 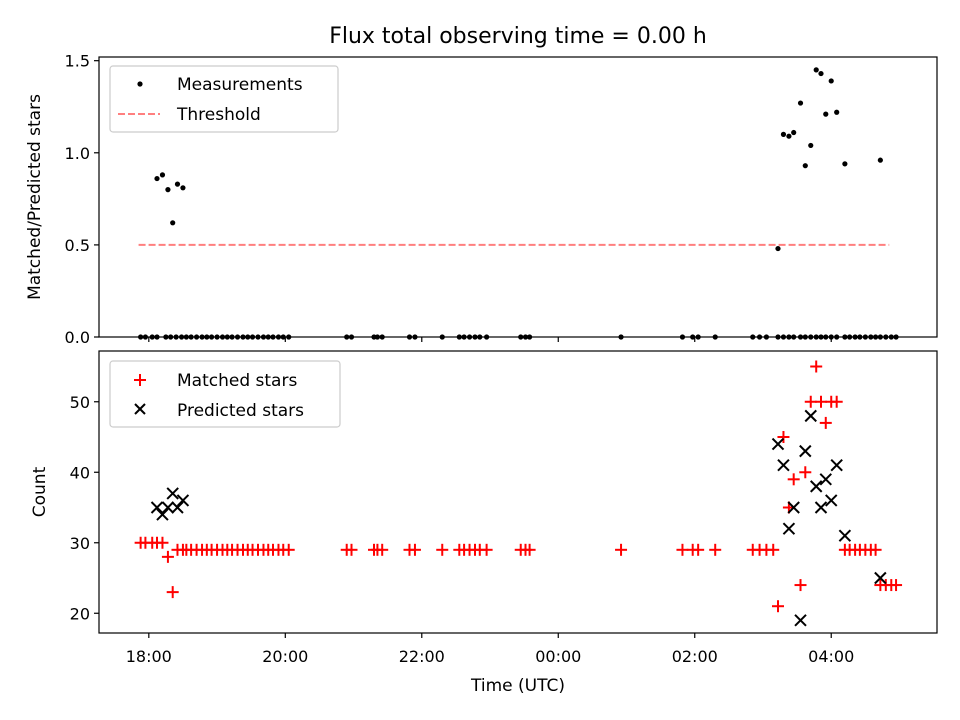 I want to click on bottom-x-tick-label: 00:00, so click(x=558, y=656).